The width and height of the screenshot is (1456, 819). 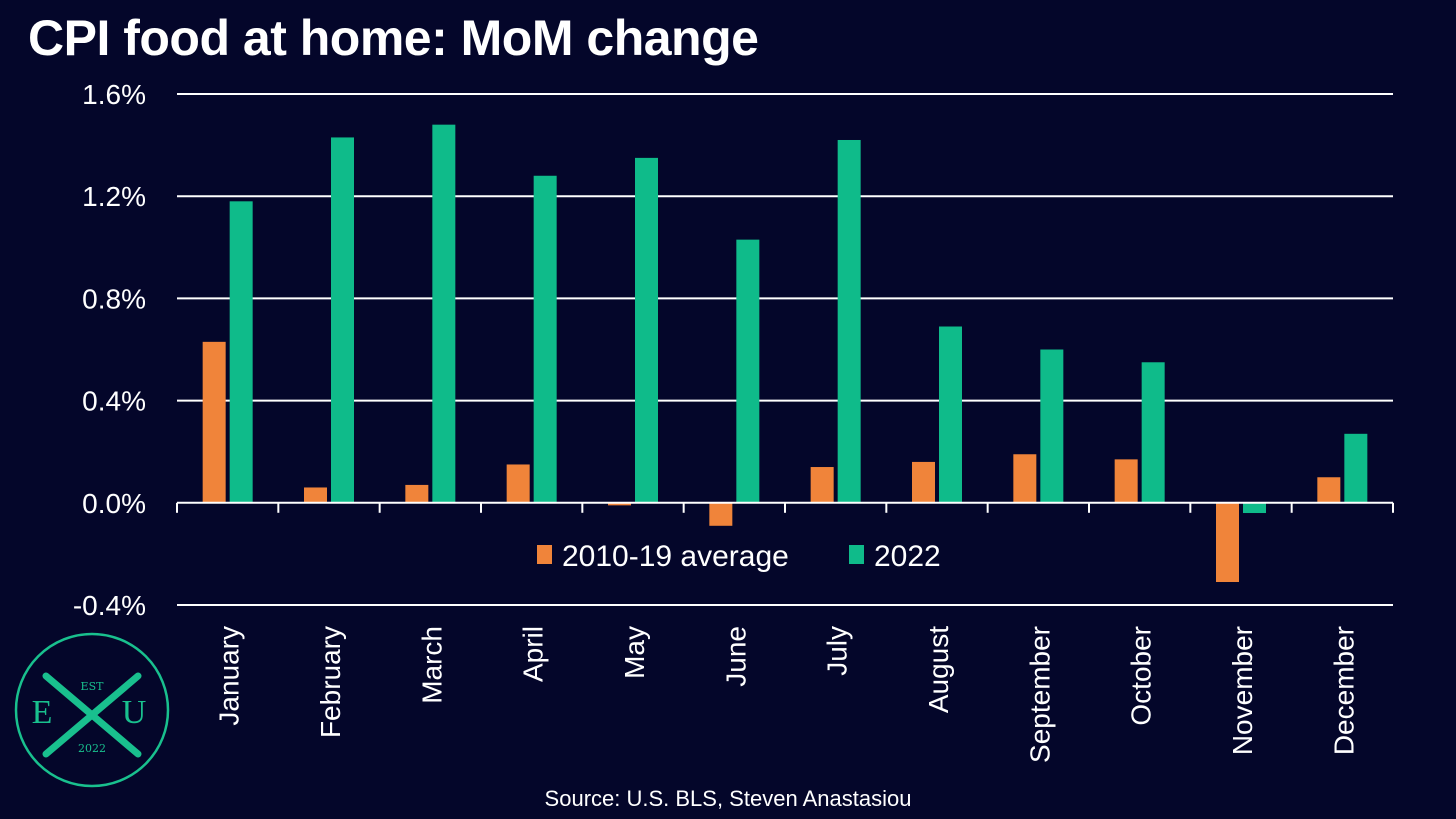 What do you see at coordinates (1039, 694) in the screenshot?
I see `x-category-label: September` at bounding box center [1039, 694].